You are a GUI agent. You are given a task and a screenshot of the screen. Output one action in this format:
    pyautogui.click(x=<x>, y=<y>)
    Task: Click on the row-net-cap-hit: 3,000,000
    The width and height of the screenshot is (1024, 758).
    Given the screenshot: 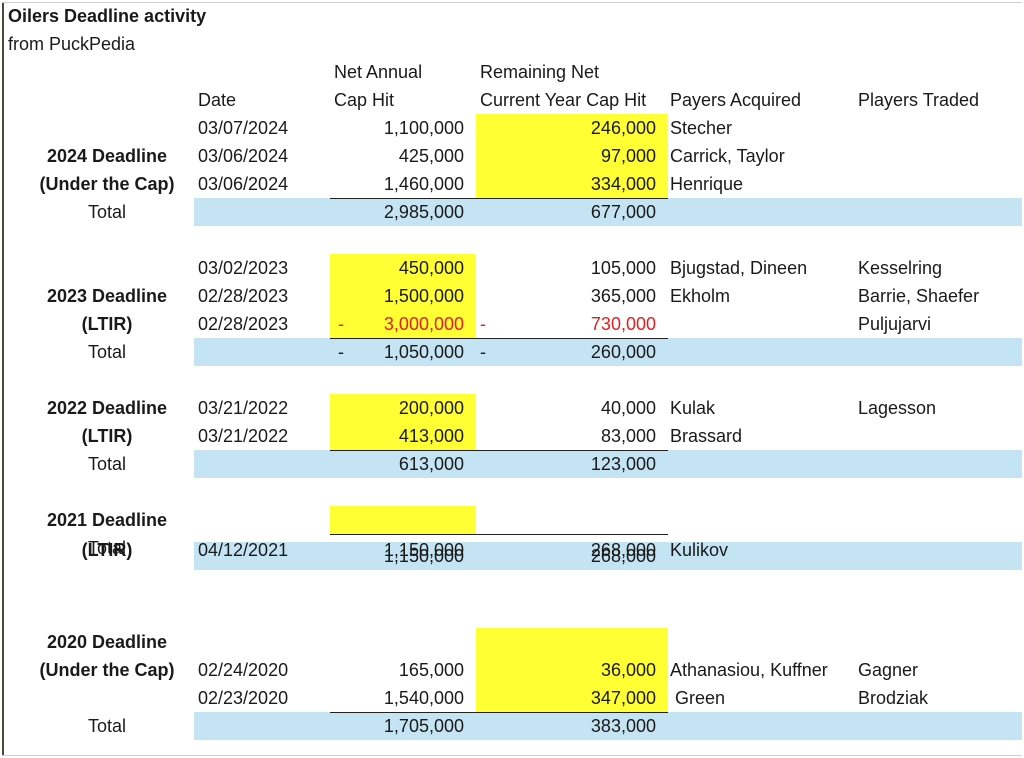 What is the action you would take?
    pyautogui.click(x=423, y=324)
    